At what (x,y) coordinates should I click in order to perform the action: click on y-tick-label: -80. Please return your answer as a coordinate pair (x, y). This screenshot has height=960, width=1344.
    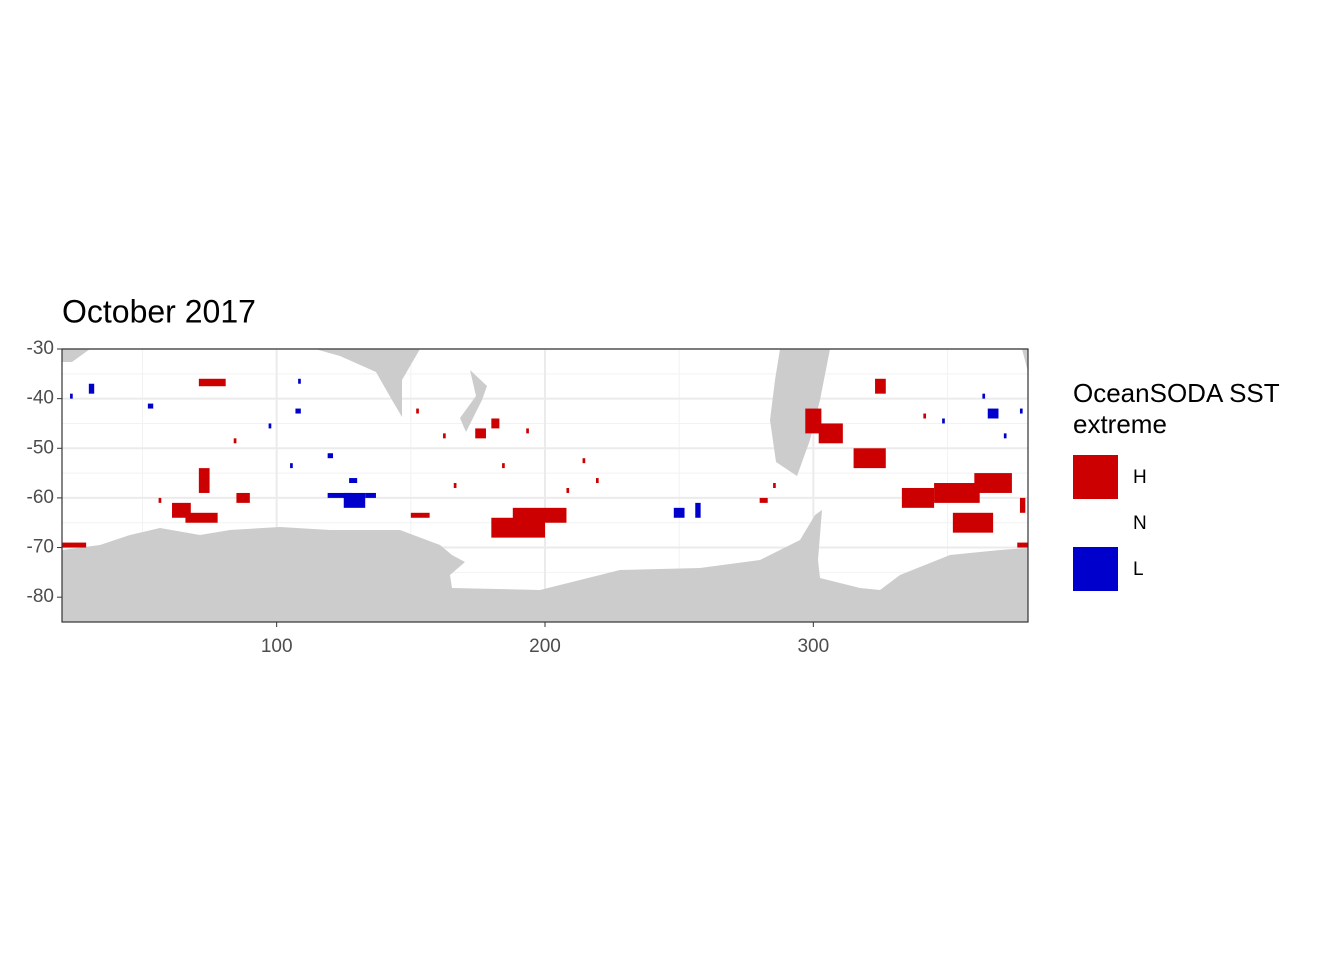
    Looking at the image, I should click on (40, 596).